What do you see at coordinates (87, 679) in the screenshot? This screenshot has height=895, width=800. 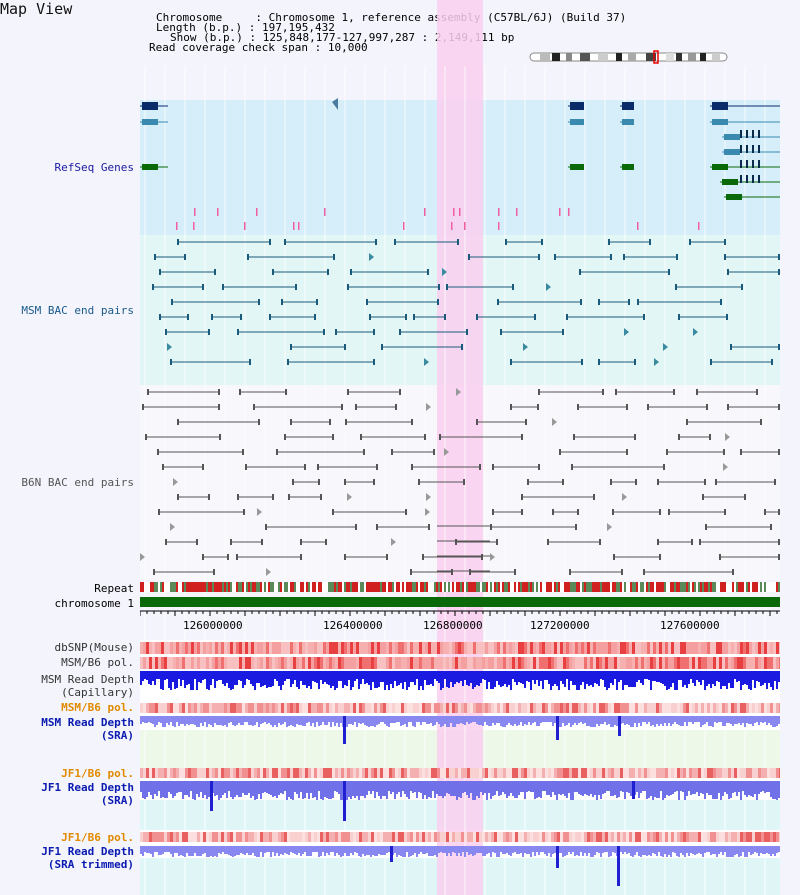 I see `track-label-msm-depth-cap-1: MSM Read Depth` at bounding box center [87, 679].